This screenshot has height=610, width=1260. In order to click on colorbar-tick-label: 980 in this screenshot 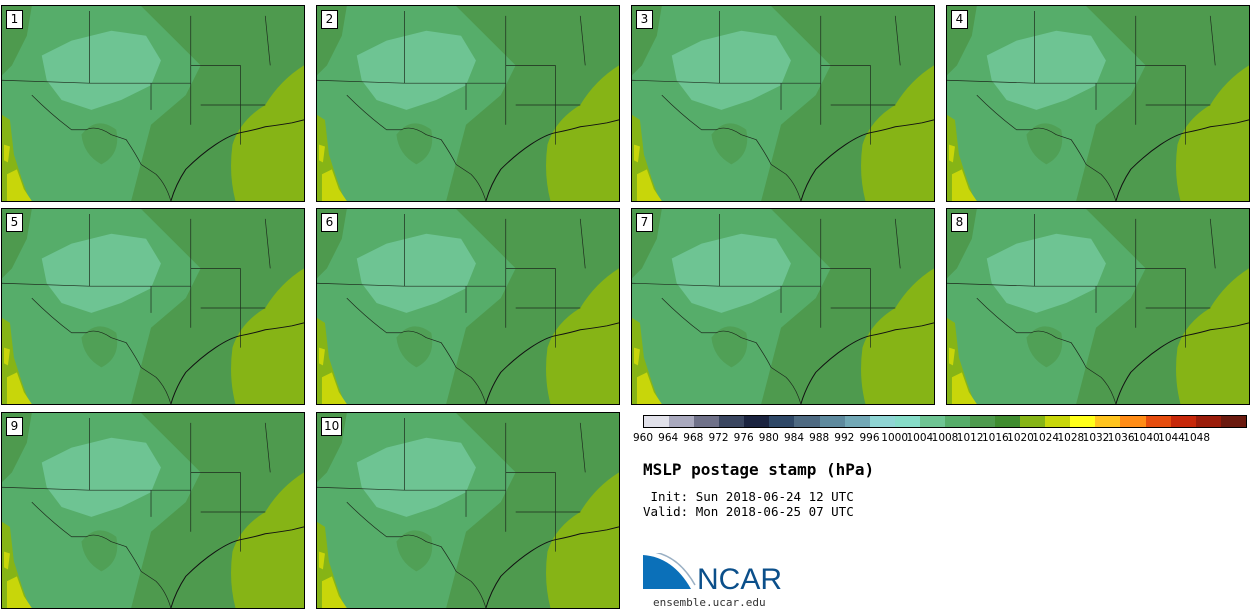, I will do `click(768, 438)`.